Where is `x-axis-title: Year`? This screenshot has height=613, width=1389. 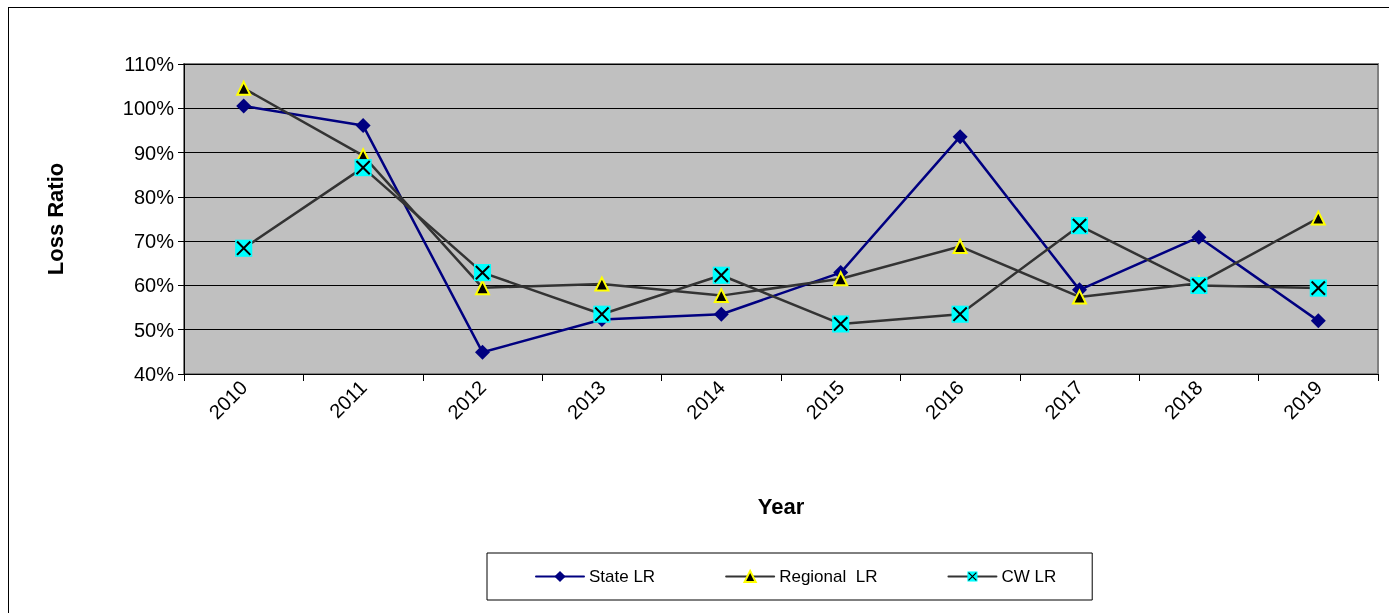
x-axis-title: Year is located at coordinates (781, 506).